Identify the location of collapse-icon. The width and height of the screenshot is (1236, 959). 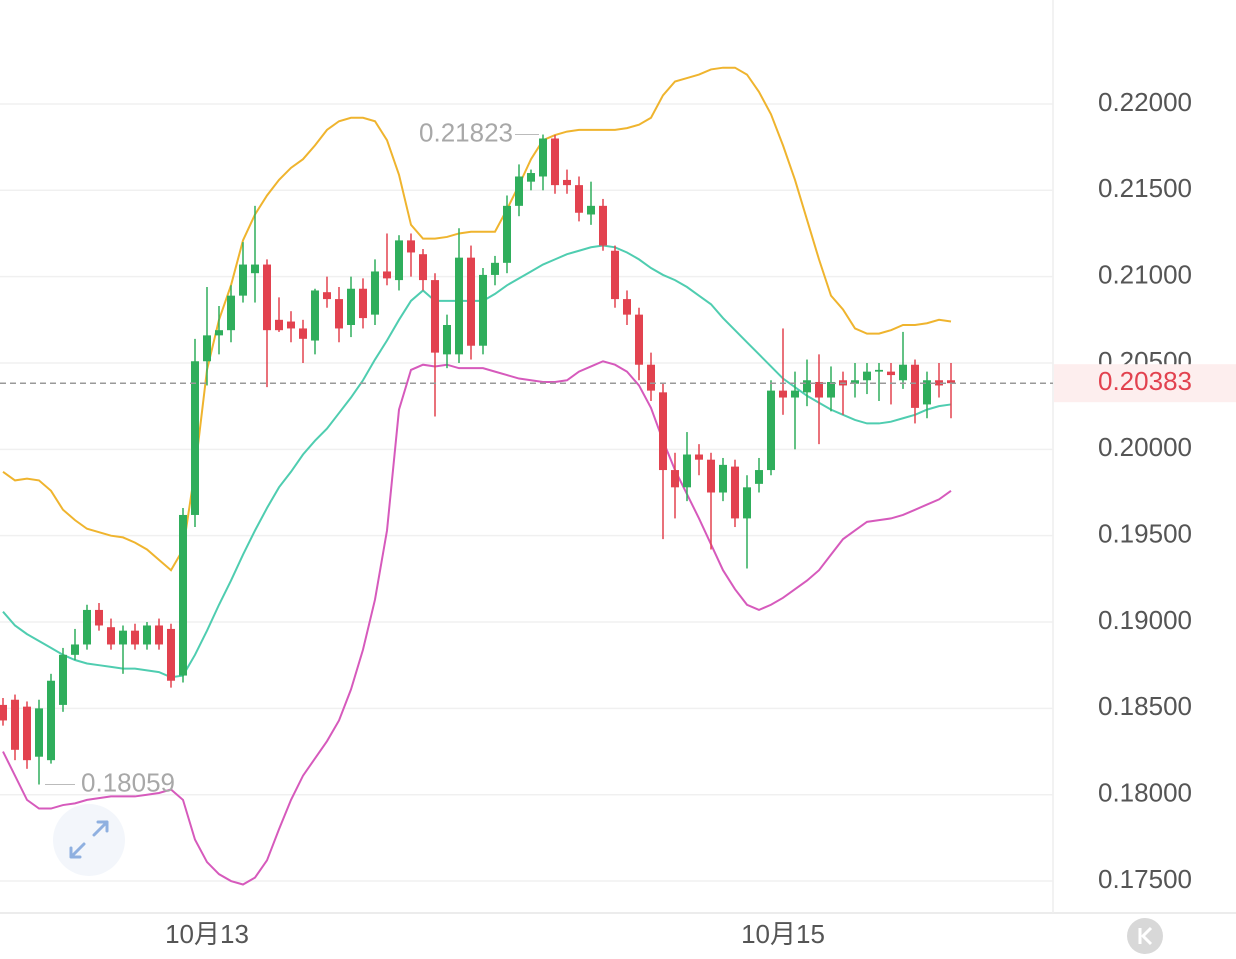
(1145, 936).